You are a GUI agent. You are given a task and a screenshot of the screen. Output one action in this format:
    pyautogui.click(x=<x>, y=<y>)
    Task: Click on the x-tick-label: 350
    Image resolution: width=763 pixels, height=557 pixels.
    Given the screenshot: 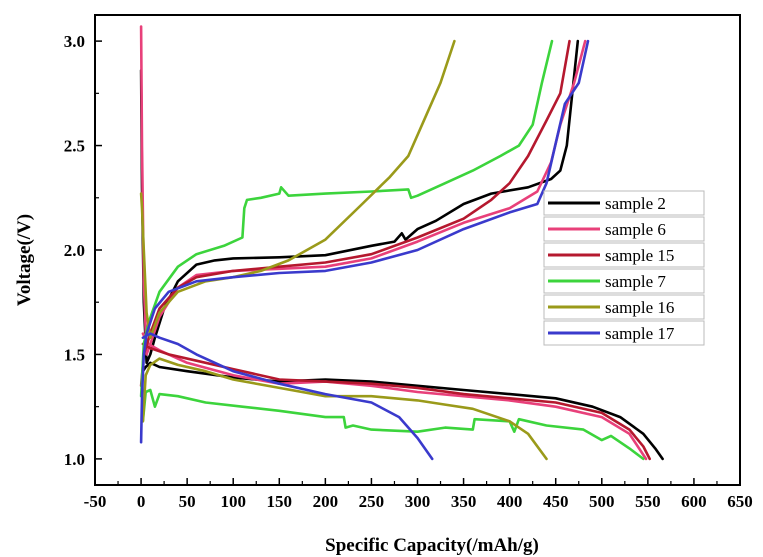 What is the action you would take?
    pyautogui.click(x=464, y=501)
    